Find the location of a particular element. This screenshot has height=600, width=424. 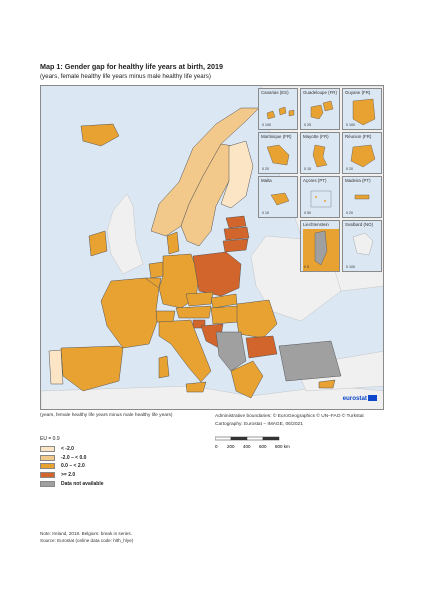

scale-label: 600 is located at coordinates (263, 446).